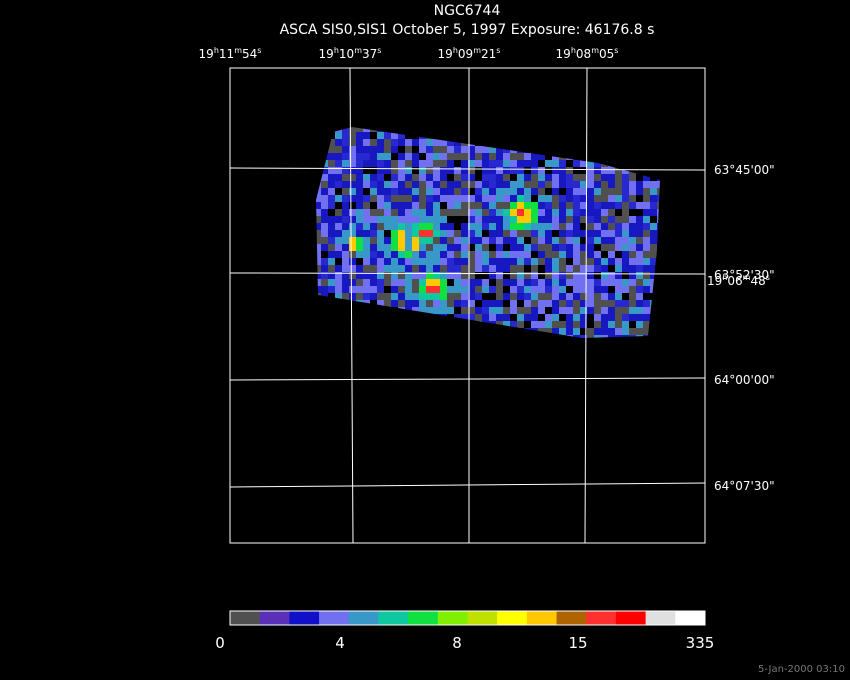  I want to click on color-swatch, so click(363, 618).